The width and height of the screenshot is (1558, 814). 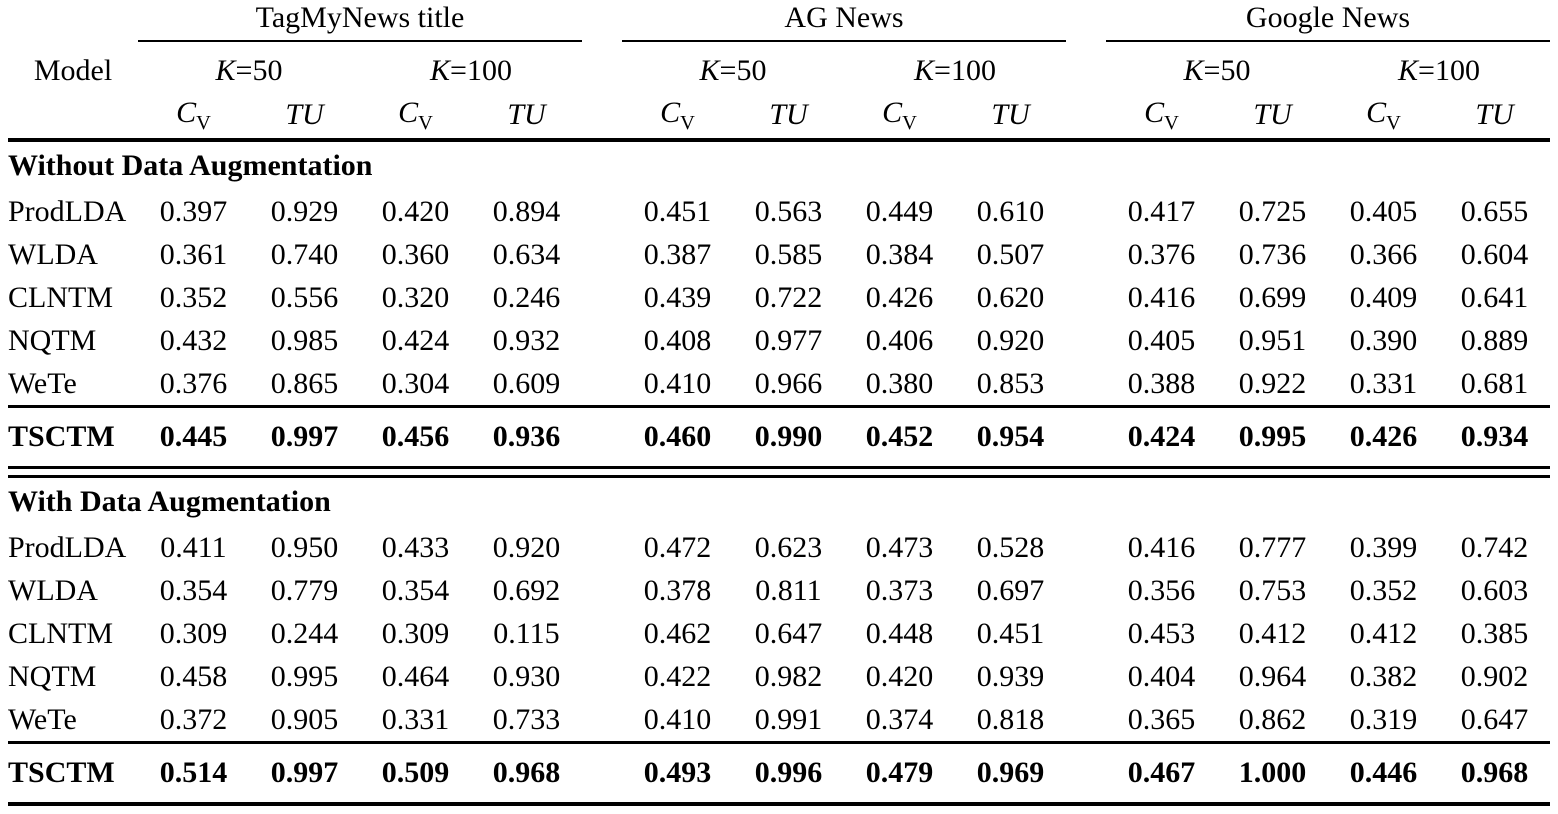 What do you see at coordinates (526, 590) in the screenshot?
I see `metric-value: 0.692` at bounding box center [526, 590].